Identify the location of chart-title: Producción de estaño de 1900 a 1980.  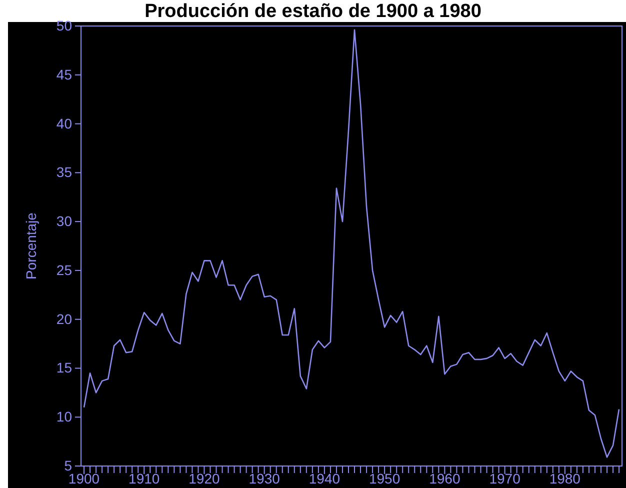
(313, 11).